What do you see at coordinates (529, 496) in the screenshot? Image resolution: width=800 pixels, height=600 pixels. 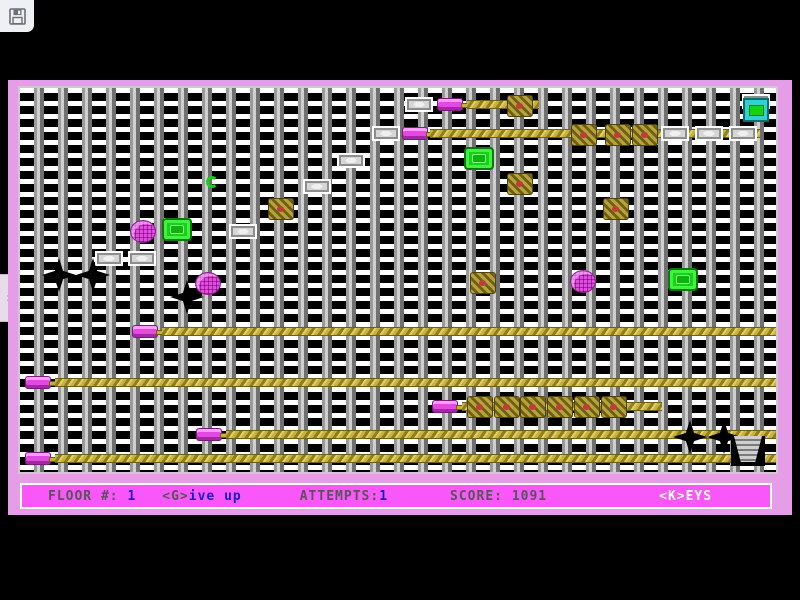 I see `score-value: 1091` at bounding box center [529, 496].